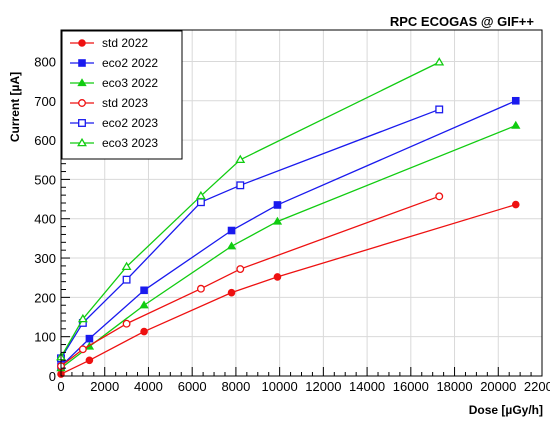 The height and width of the screenshot is (428, 550). I want to click on legend-marker-eco2-2023, so click(82, 123).